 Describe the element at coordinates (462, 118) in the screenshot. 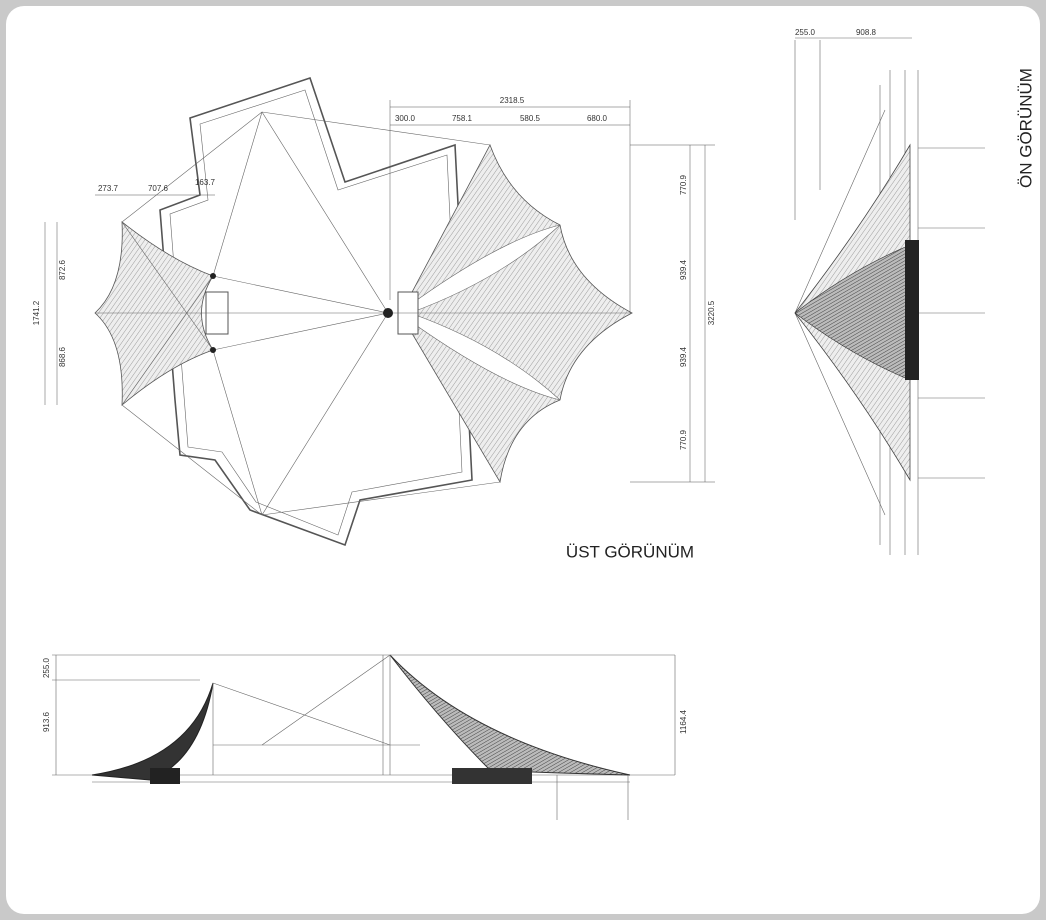

I see `dimension-label: 758.1` at that location.